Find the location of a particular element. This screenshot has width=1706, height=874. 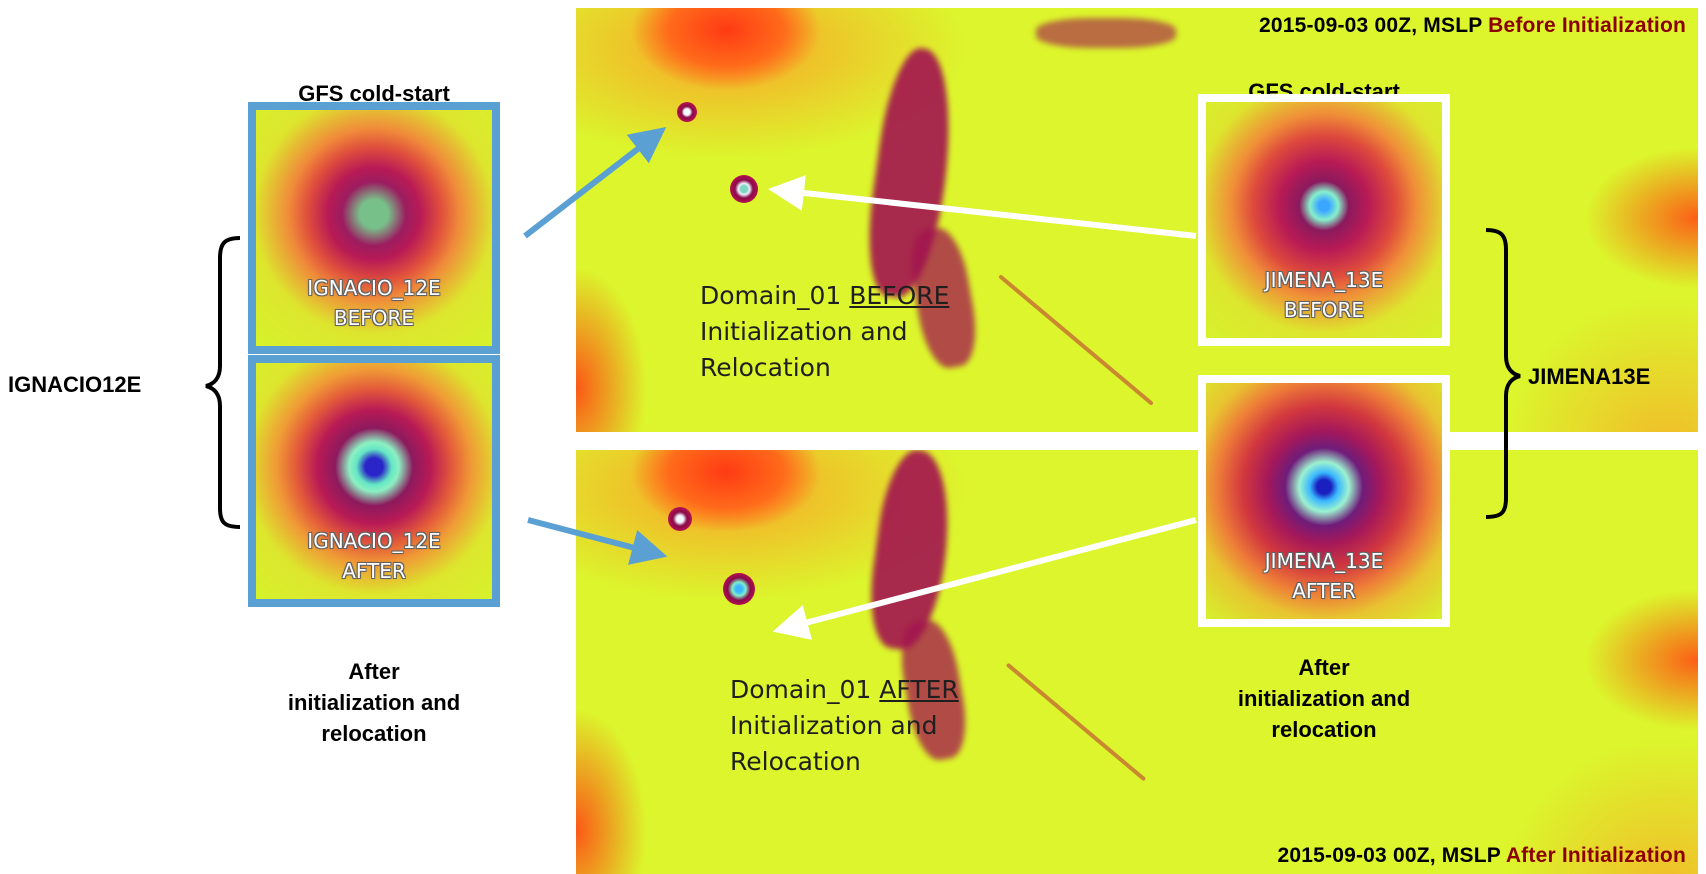

jimena-bracket is located at coordinates (1503, 373).